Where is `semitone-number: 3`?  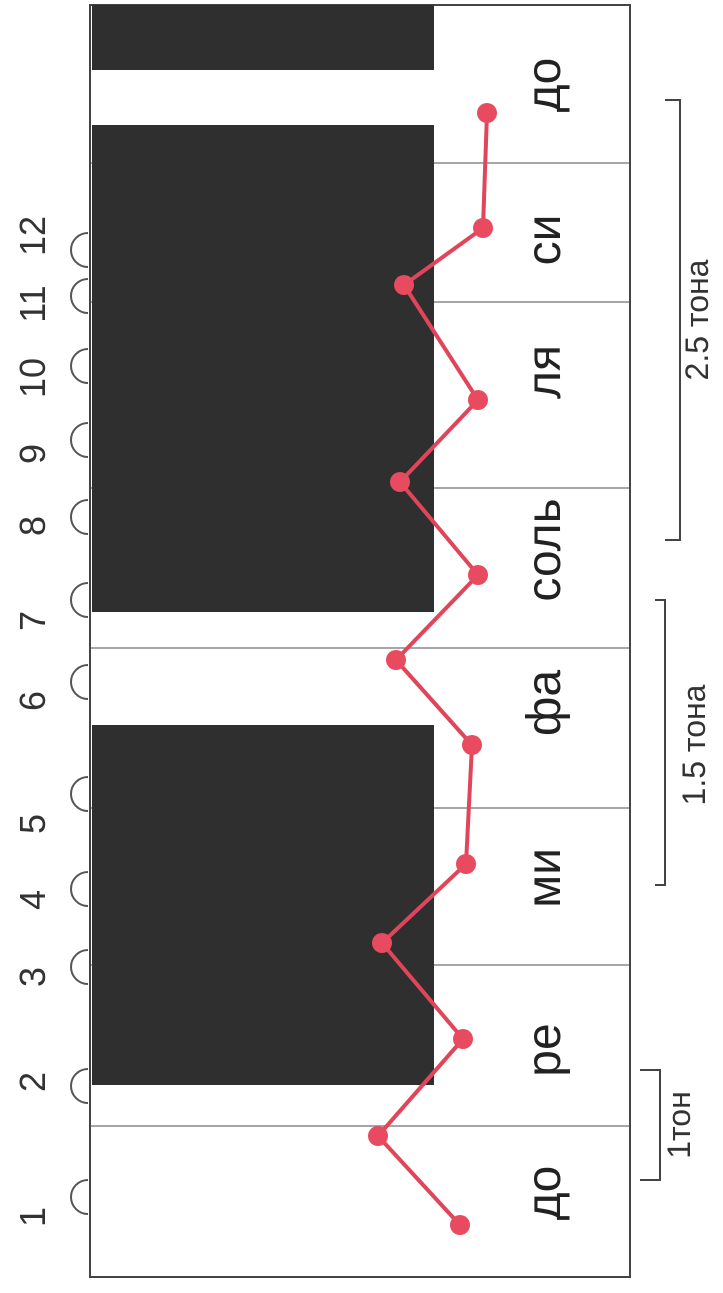
semitone-number: 3 is located at coordinates (32, 977).